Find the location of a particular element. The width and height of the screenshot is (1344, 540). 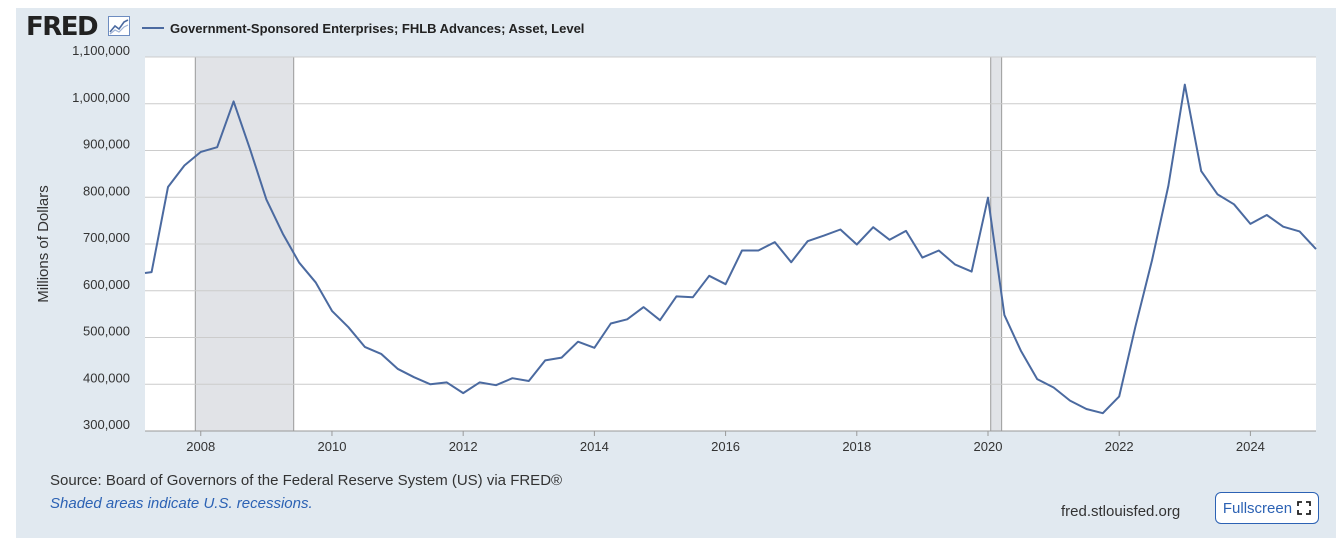

y-axis-title: Millions of Dollars is located at coordinates (43, 244).